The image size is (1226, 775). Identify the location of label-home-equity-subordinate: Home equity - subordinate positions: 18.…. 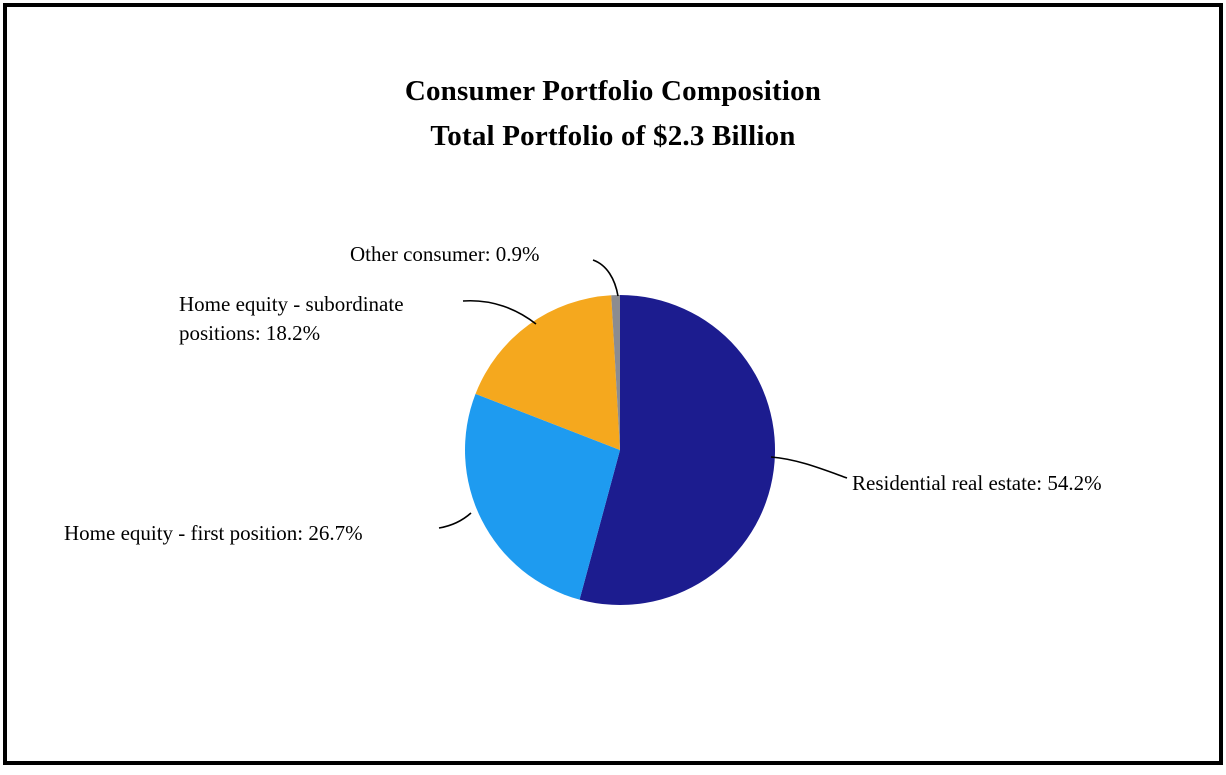
(325, 319).